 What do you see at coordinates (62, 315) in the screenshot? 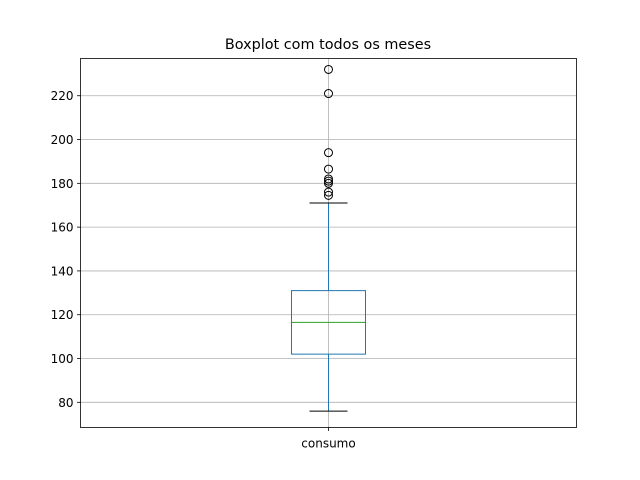
I see `y-tick-label: 120` at bounding box center [62, 315].